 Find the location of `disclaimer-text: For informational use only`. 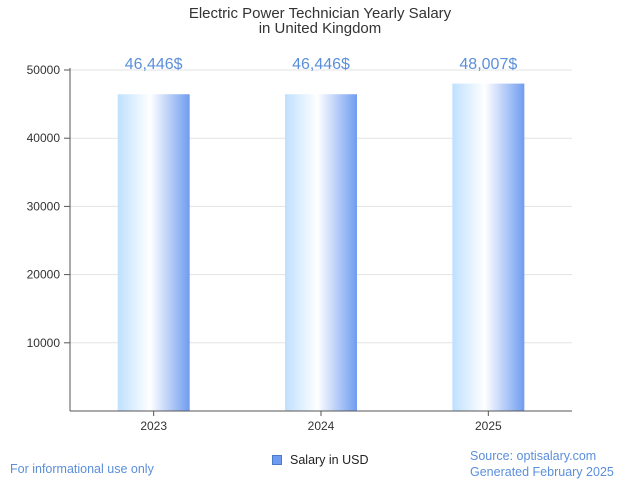

disclaimer-text: For informational use only is located at coordinates (82, 469).